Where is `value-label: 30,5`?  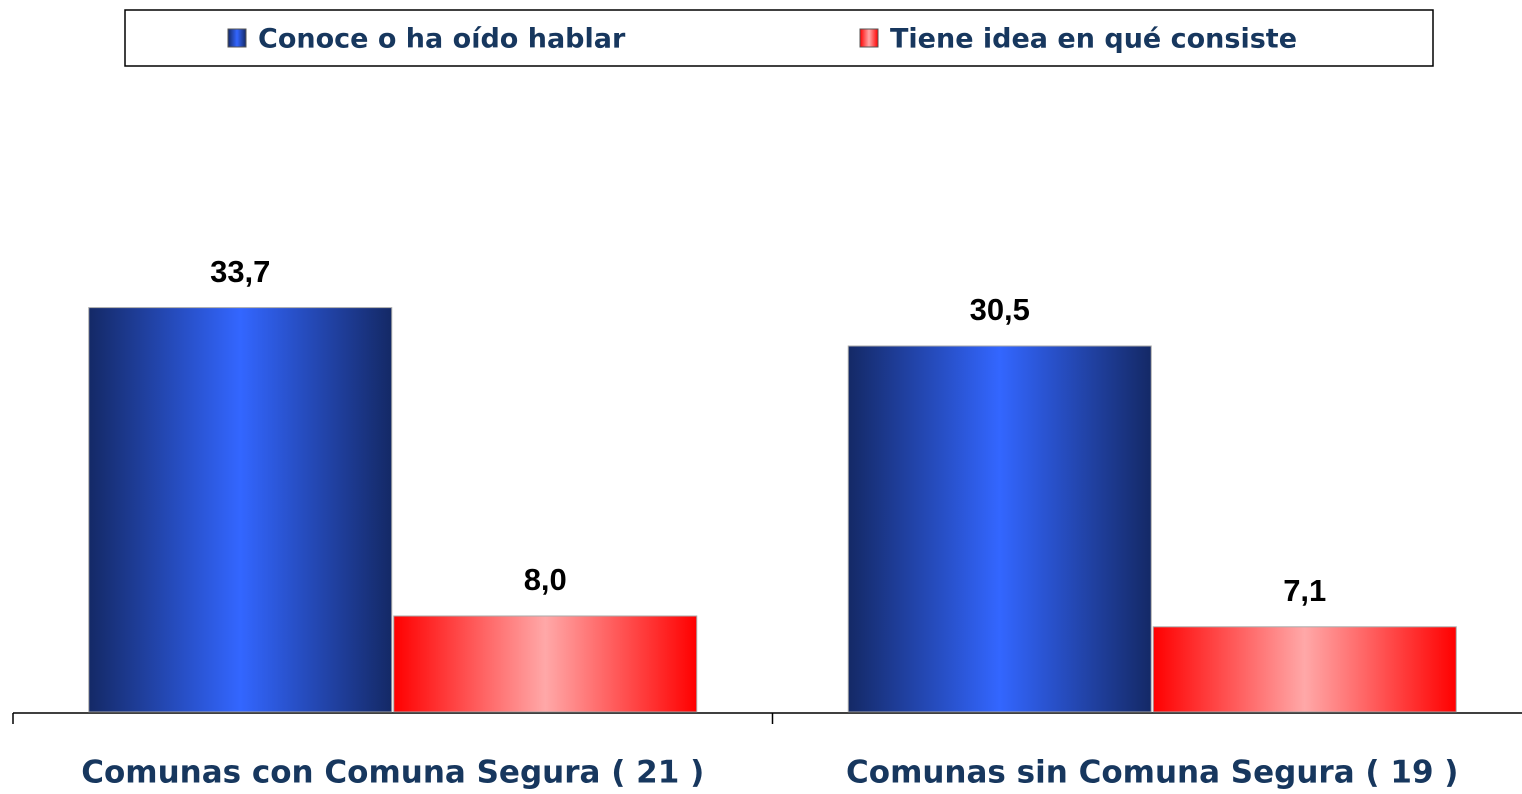
value-label: 30,5 is located at coordinates (1000, 309).